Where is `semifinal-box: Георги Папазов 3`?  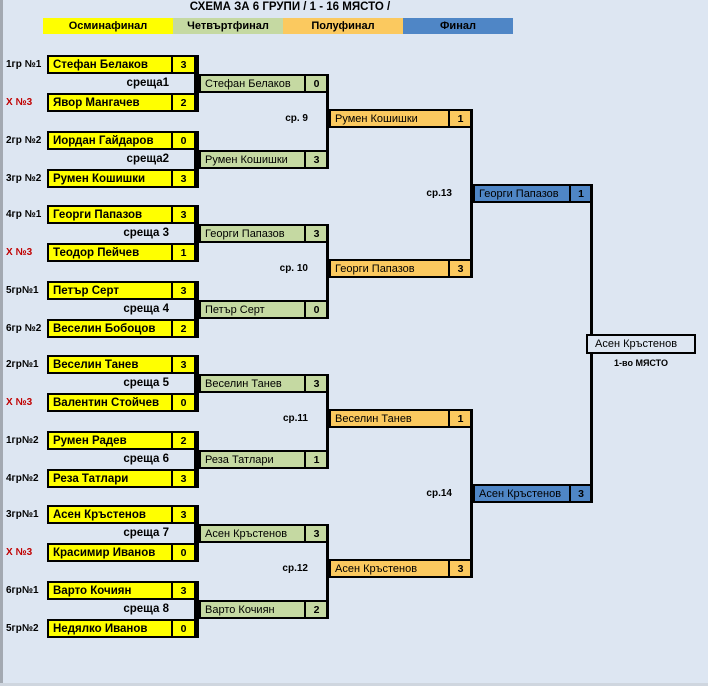
semifinal-box: Георги Папазов 3 is located at coordinates (401, 268).